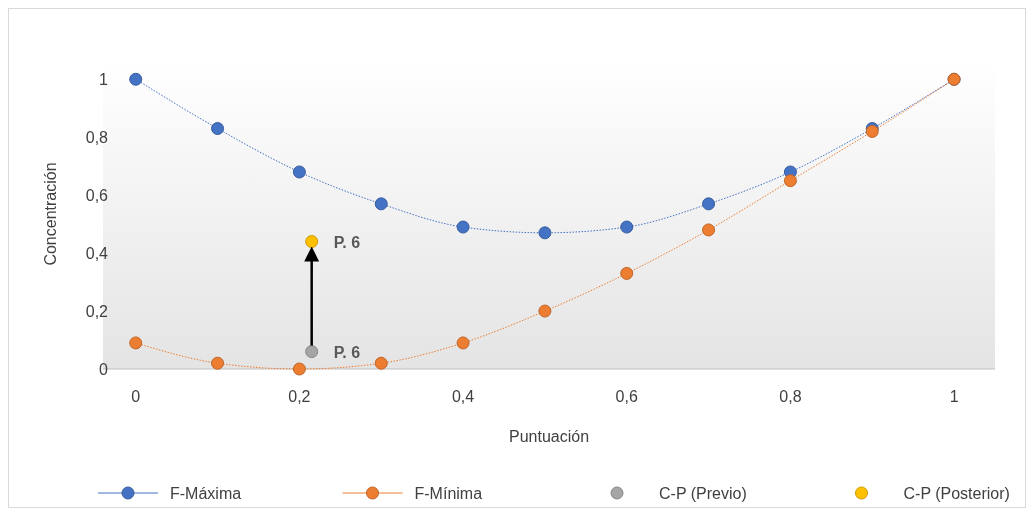 Image resolution: width=1034 pixels, height=516 pixels. Describe the element at coordinates (703, 493) in the screenshot. I see `legend-label: C-P (Previo)` at that location.